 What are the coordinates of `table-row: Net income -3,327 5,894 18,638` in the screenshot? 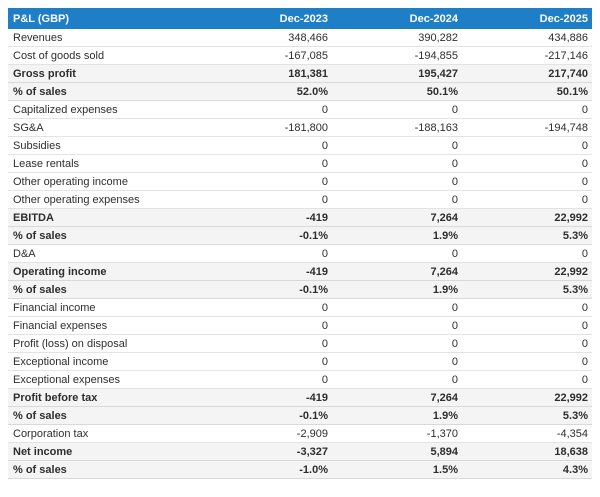 It's located at (300, 451).